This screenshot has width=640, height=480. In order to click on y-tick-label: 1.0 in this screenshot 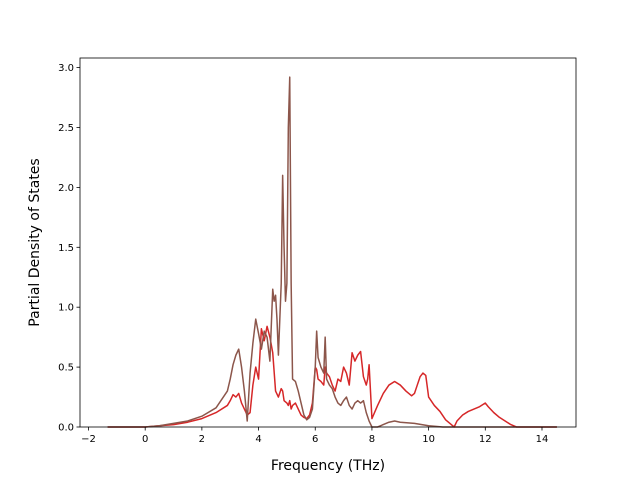, I will do `click(66, 308)`.